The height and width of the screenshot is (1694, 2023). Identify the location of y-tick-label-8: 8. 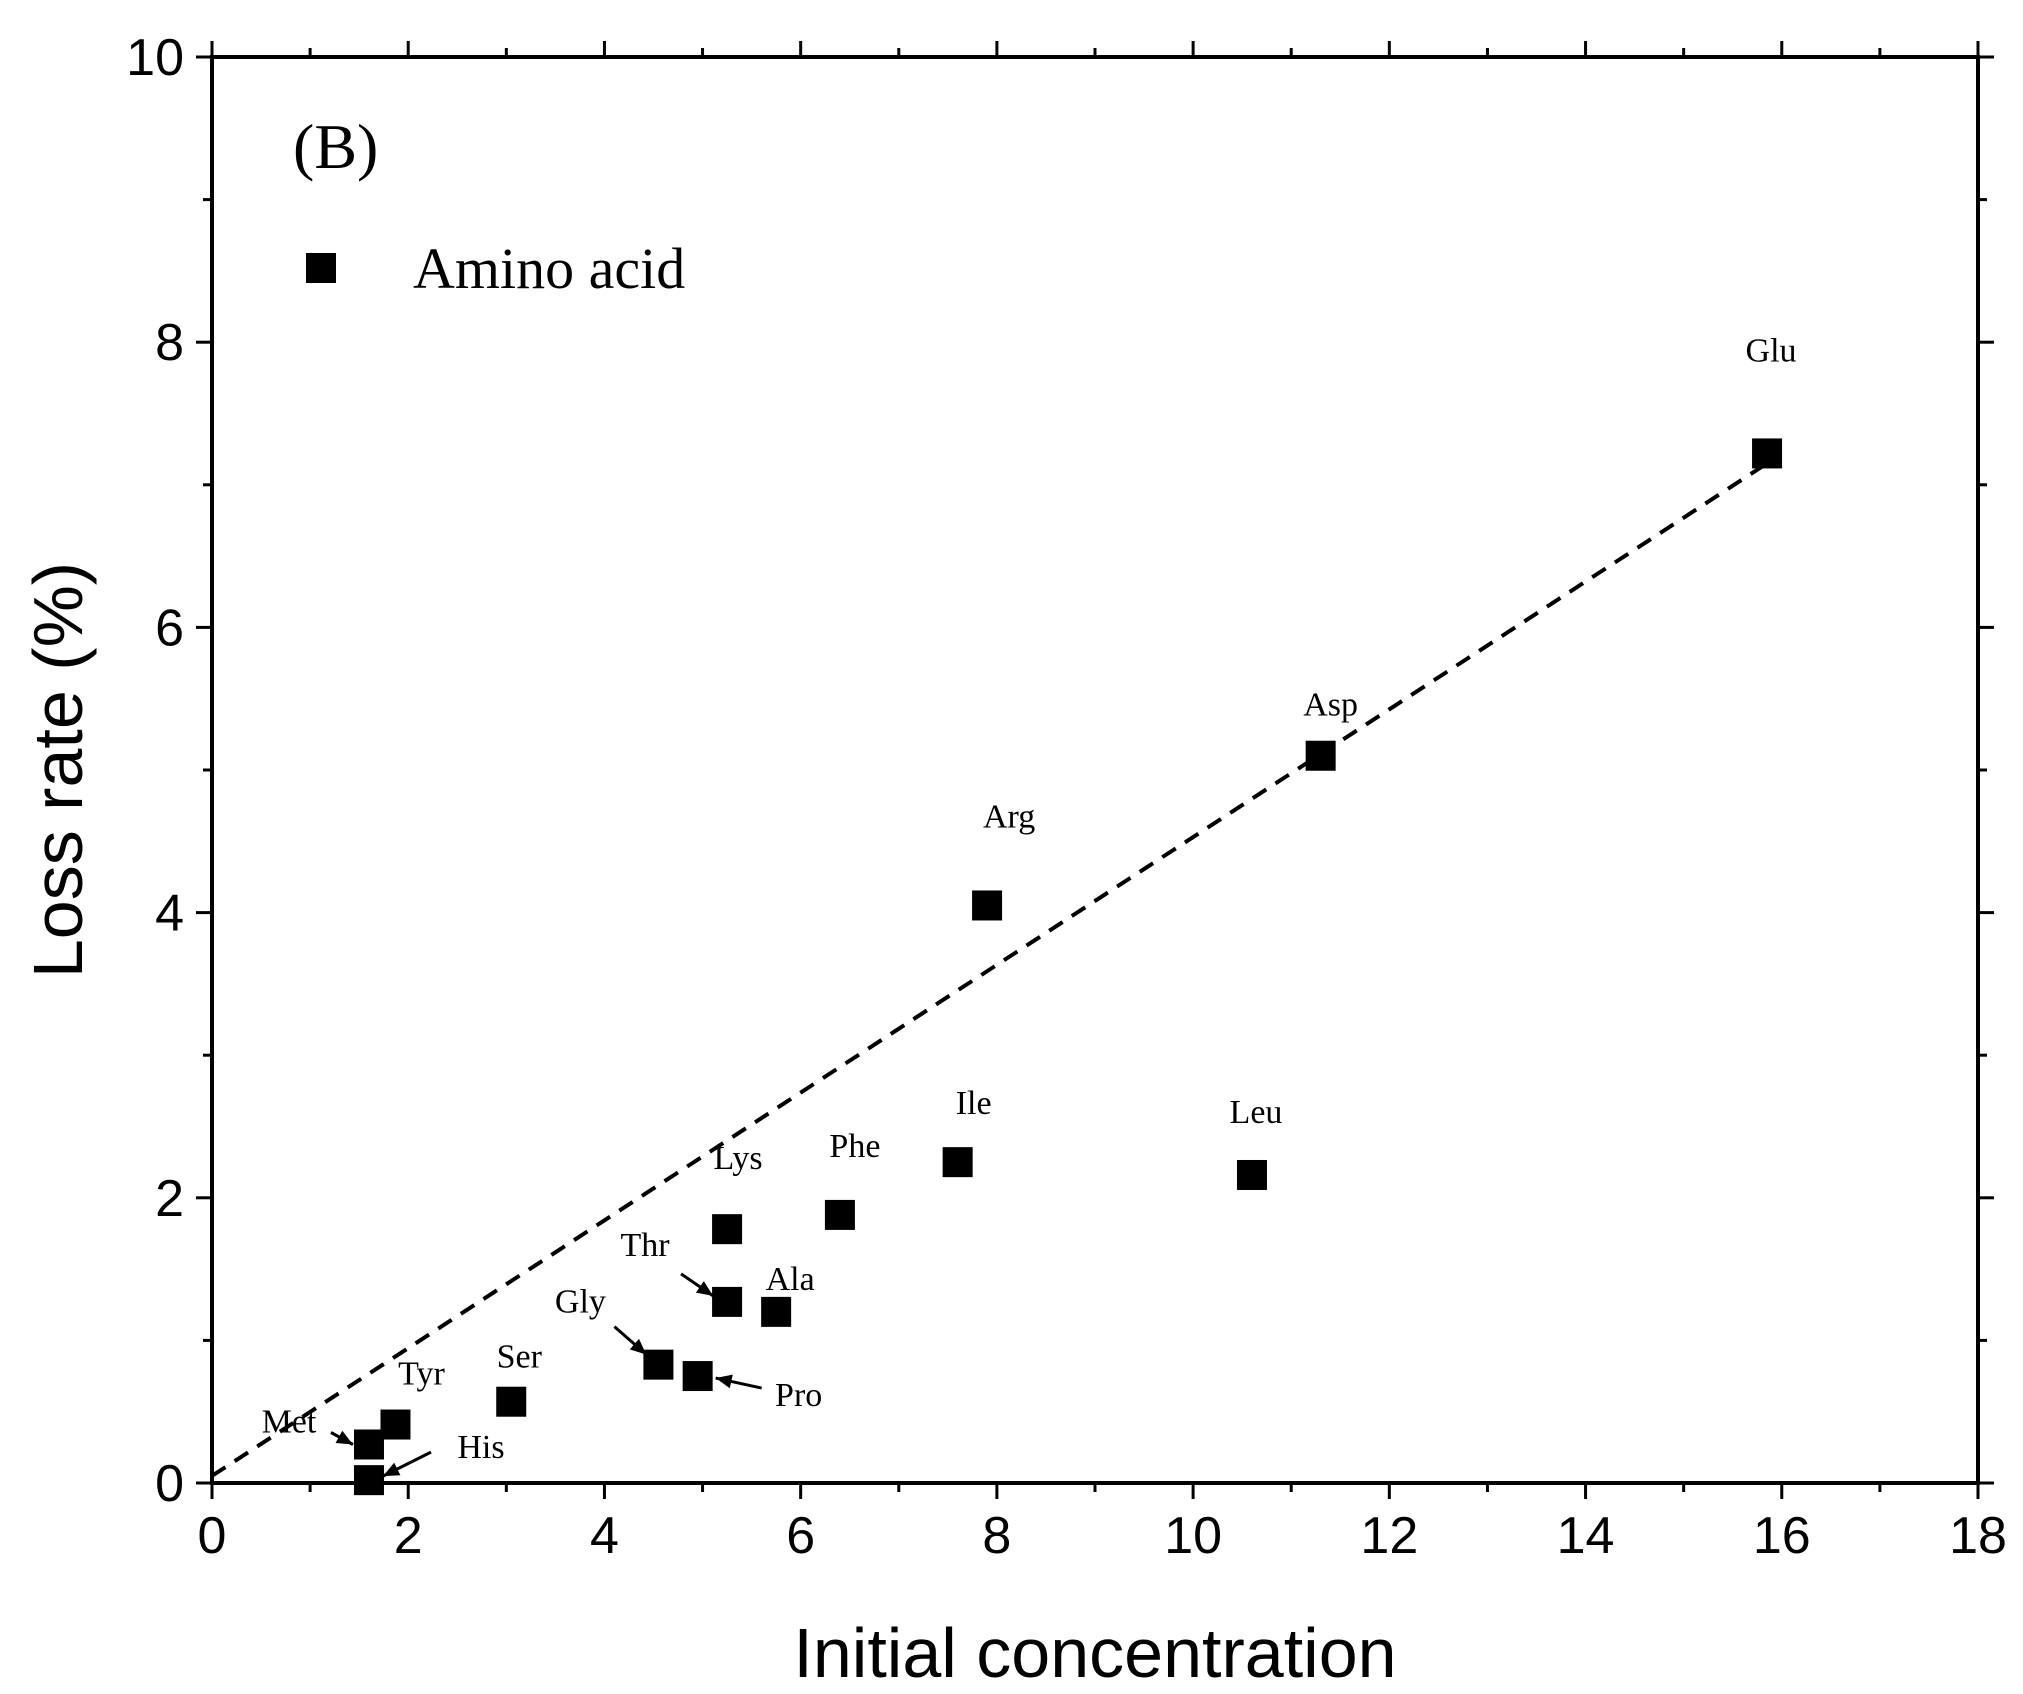
(169, 343).